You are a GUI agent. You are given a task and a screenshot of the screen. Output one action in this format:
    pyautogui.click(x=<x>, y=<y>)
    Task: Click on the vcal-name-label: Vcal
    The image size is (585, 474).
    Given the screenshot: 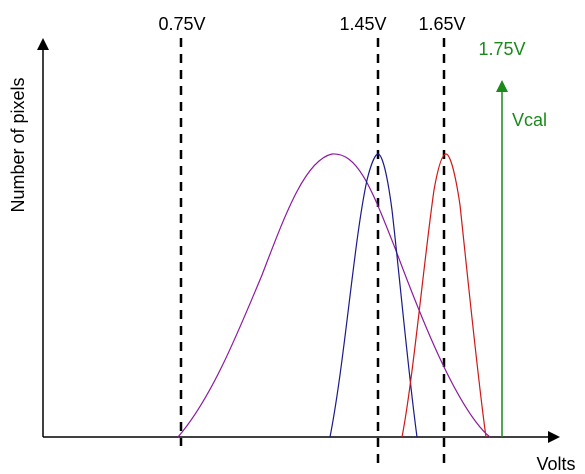 What is the action you would take?
    pyautogui.click(x=529, y=120)
    